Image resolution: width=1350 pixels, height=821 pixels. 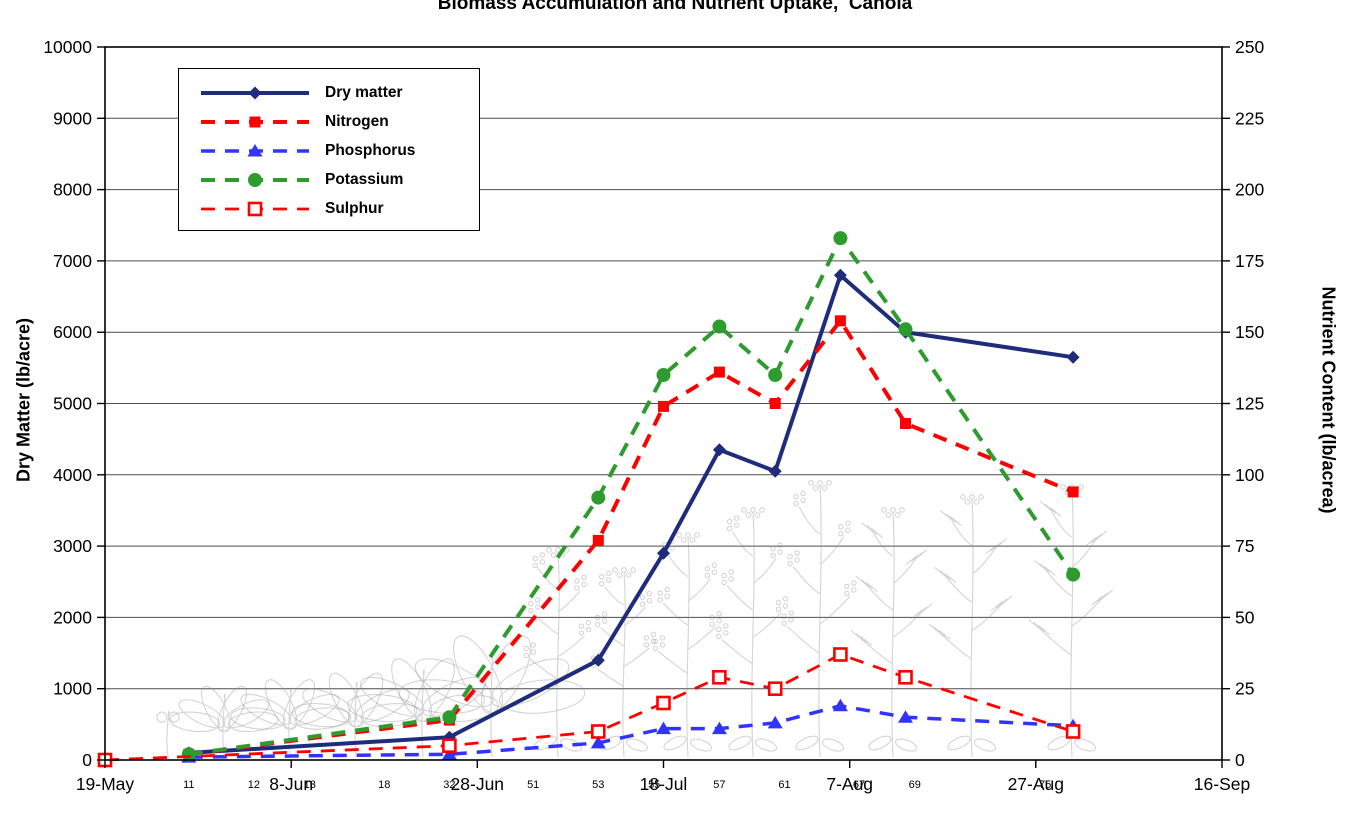 What do you see at coordinates (784, 785) in the screenshot?
I see `growth-stage-label: 61` at bounding box center [784, 785].